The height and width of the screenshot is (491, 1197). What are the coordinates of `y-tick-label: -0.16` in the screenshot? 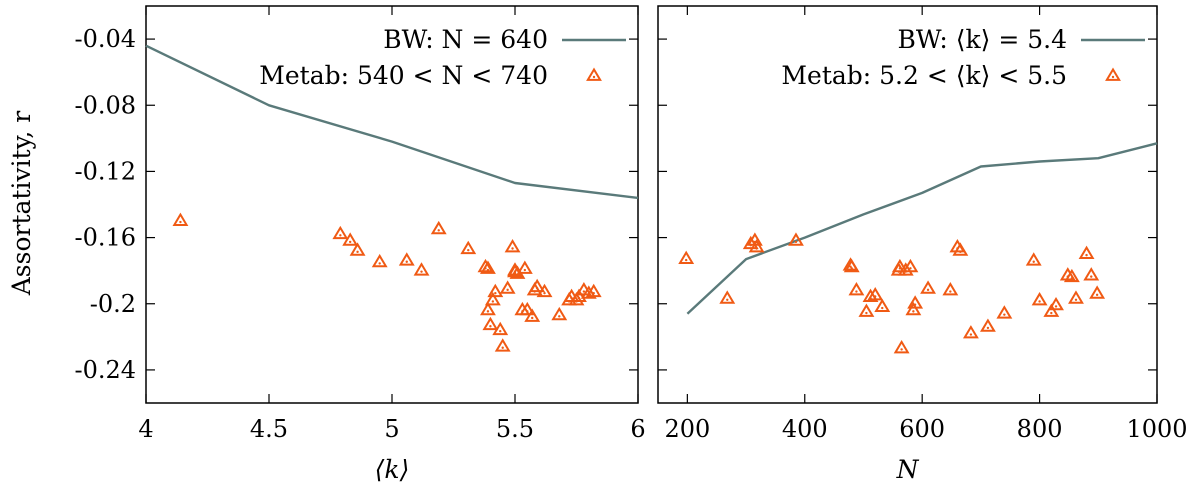 It's located at (105, 238).